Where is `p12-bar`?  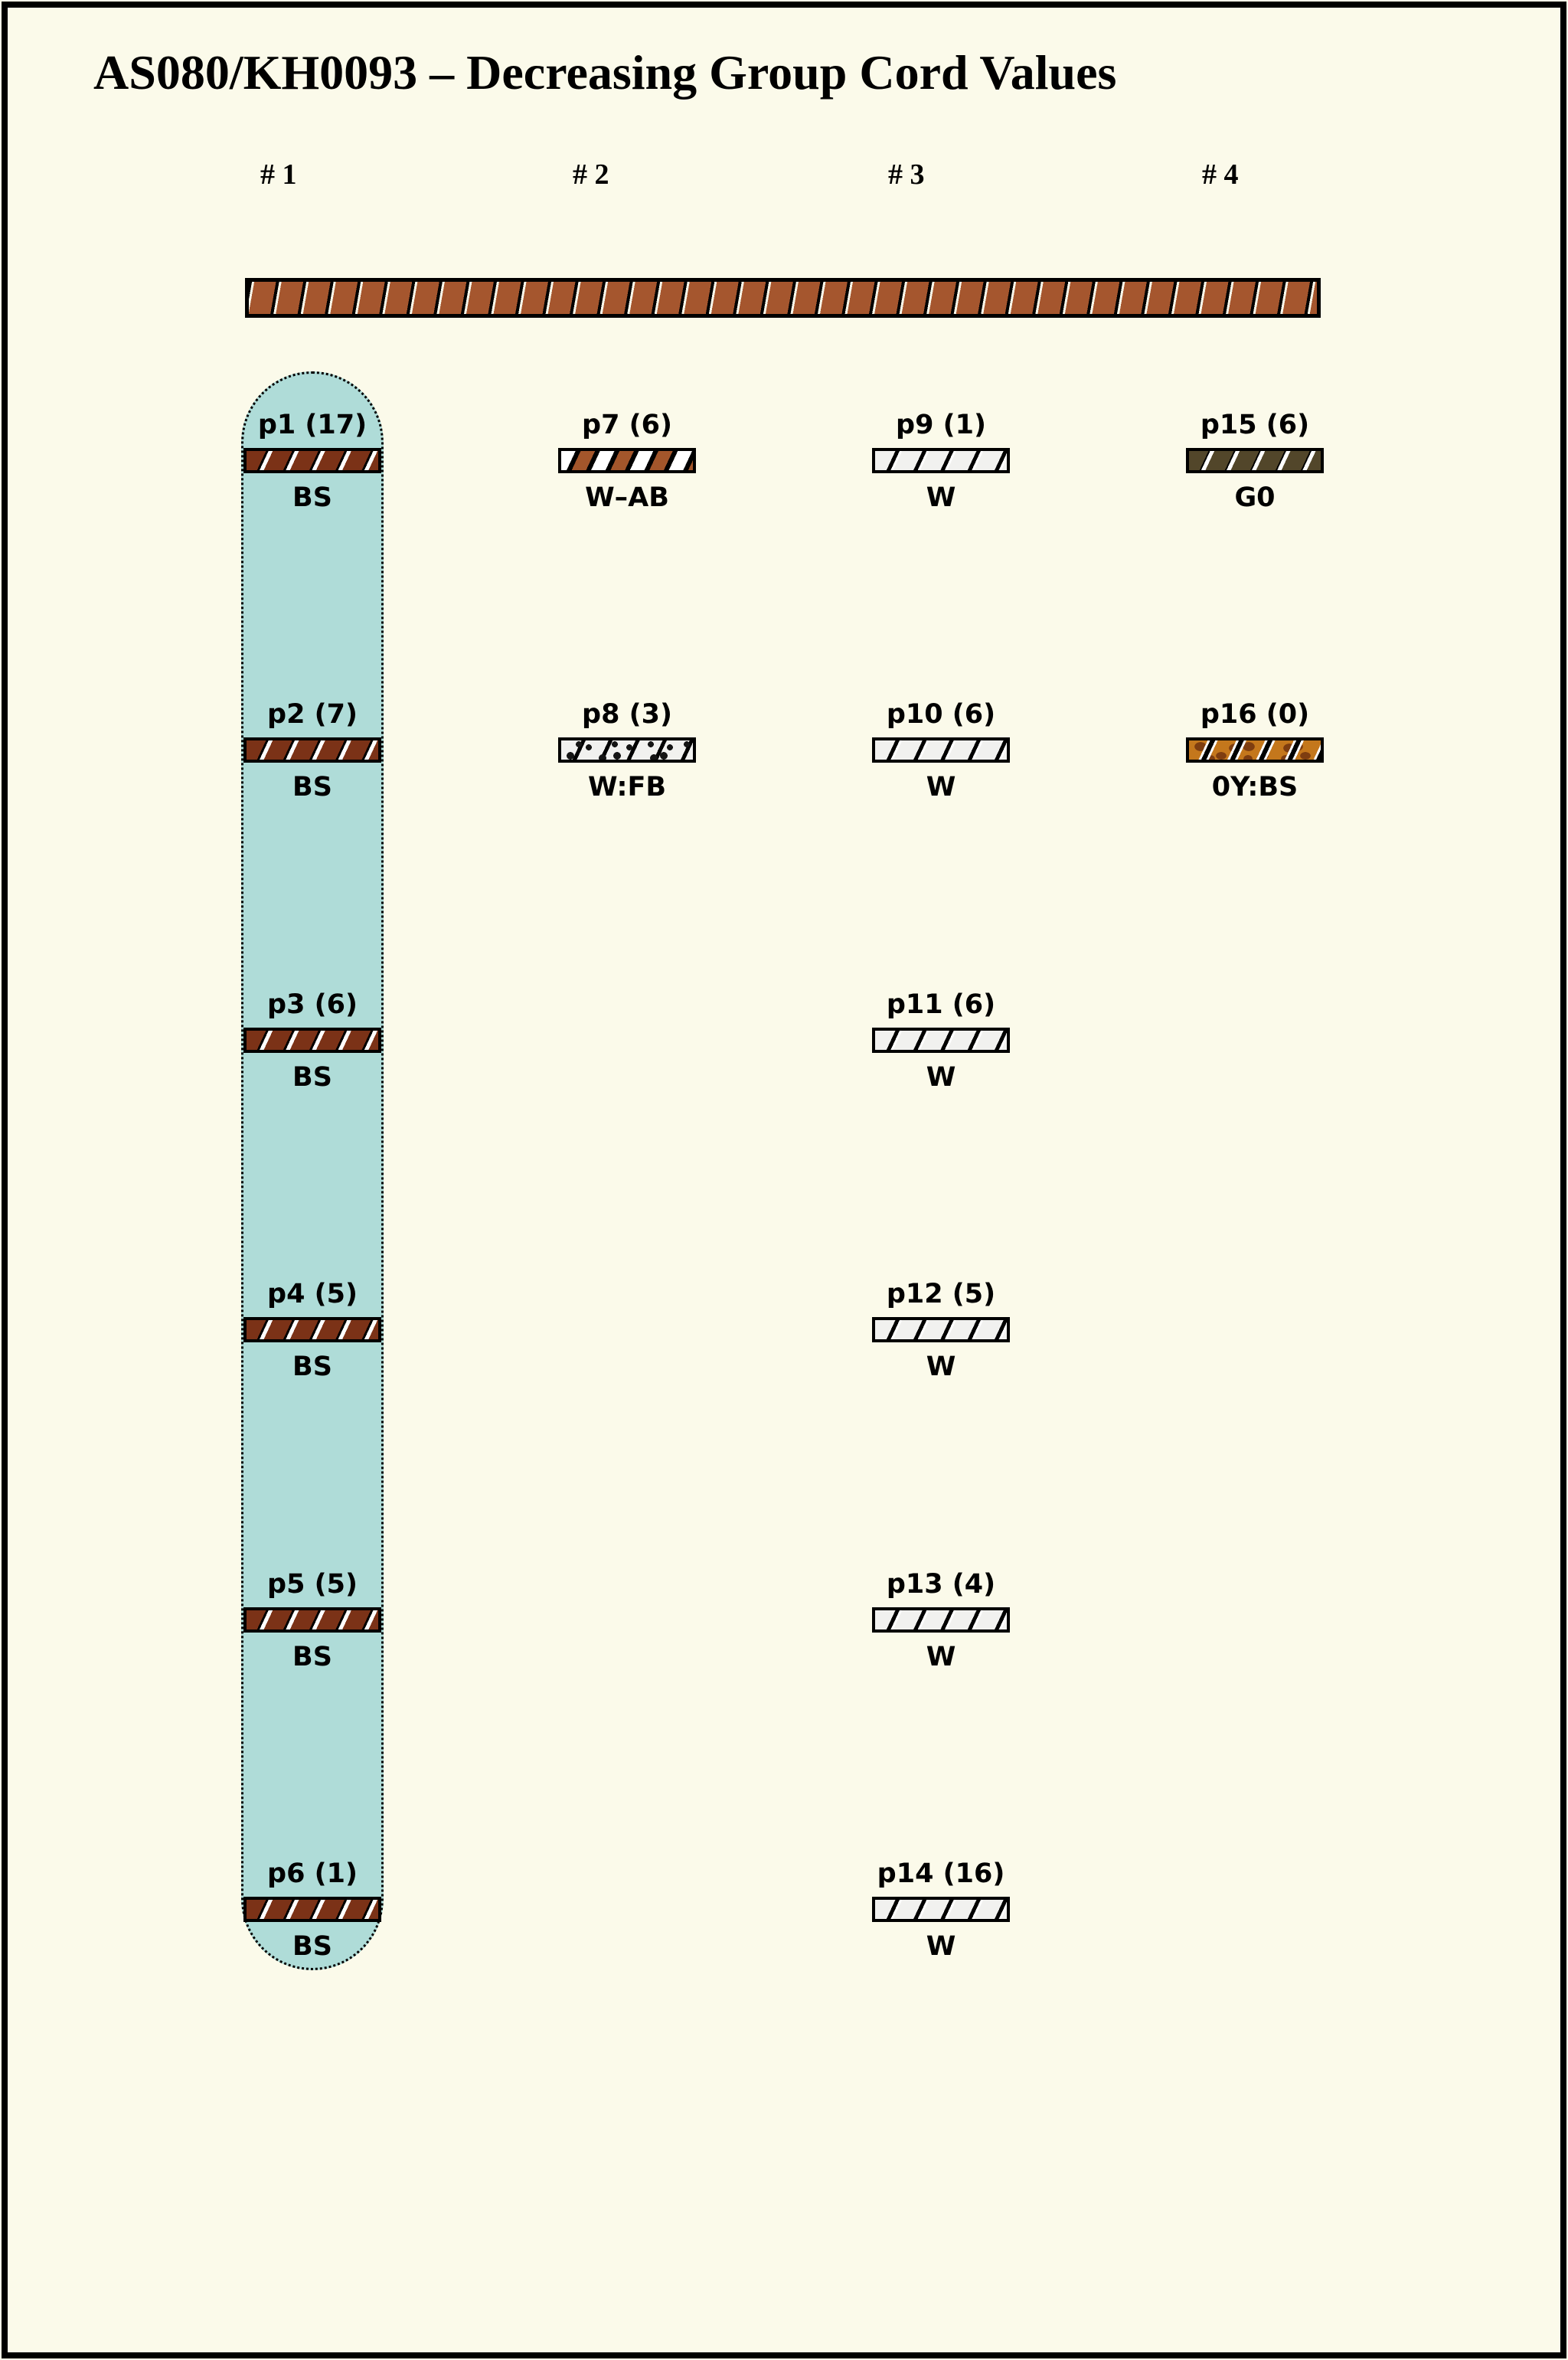
p12-bar is located at coordinates (941, 1329).